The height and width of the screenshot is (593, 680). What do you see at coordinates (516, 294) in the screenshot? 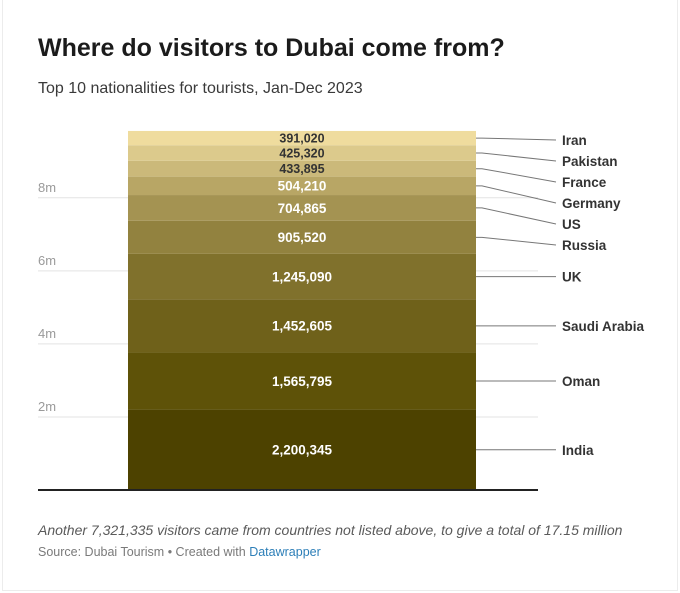
I see `label-connectors` at bounding box center [516, 294].